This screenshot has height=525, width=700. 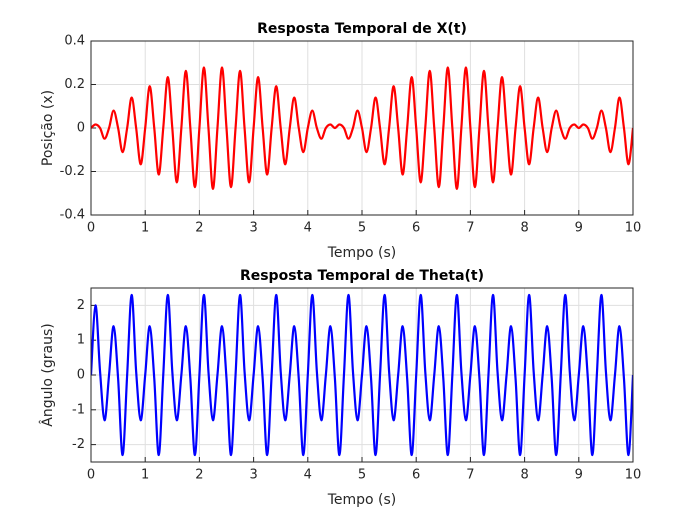 What do you see at coordinates (48, 128) in the screenshot?
I see `y-axis-label: Posição (x)` at bounding box center [48, 128].